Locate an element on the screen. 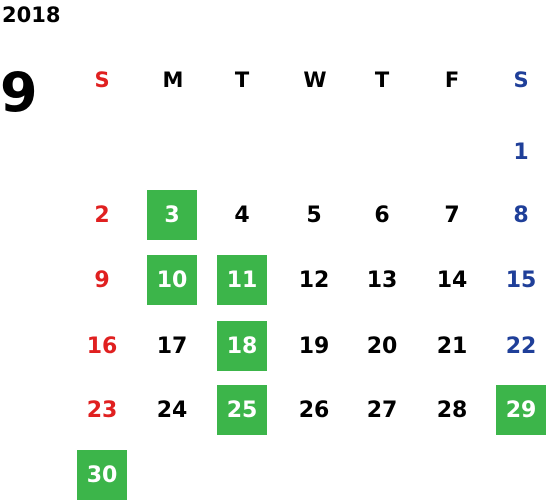 This screenshot has width=548, height=503. calendar-day: 7 is located at coordinates (452, 215).